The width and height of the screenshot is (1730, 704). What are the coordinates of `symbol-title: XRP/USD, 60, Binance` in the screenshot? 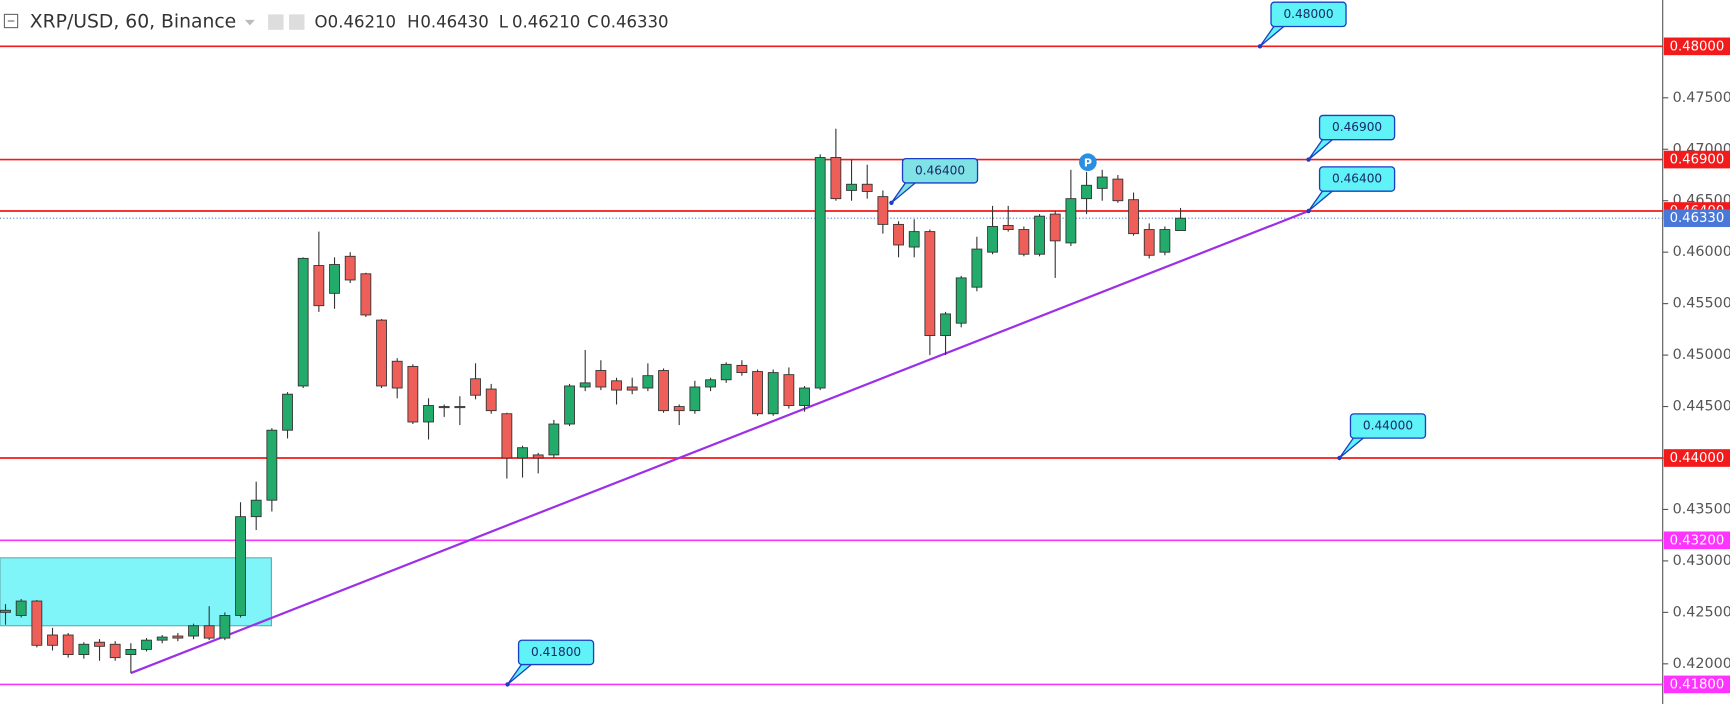 It's located at (133, 22).